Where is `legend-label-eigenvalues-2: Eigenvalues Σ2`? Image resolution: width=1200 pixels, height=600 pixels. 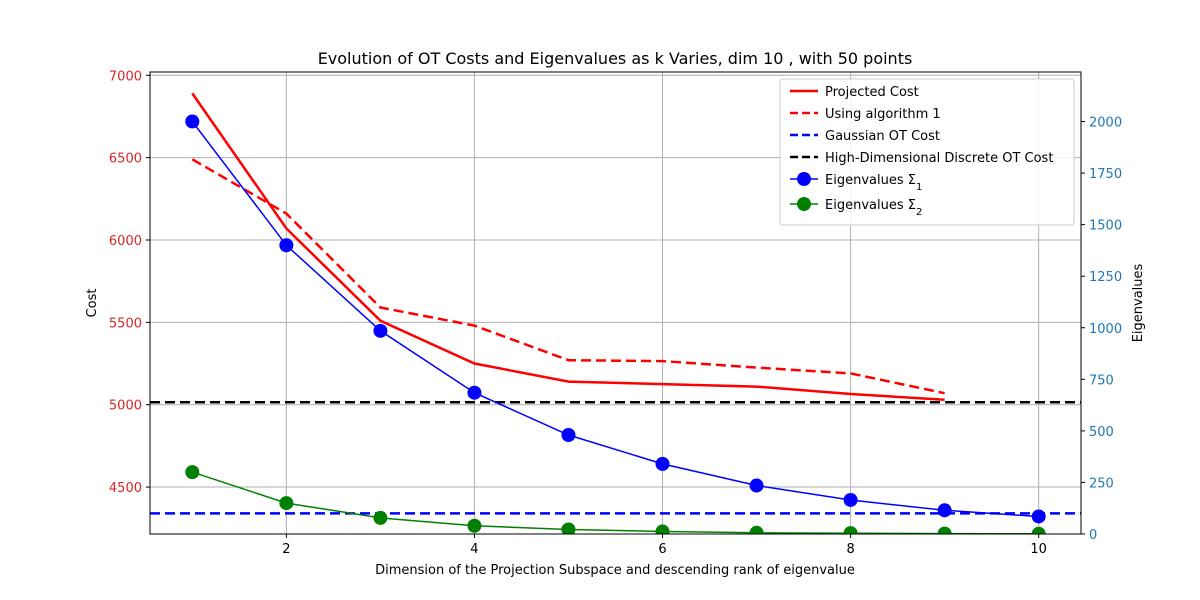
legend-label-eigenvalues-2: Eigenvalues Σ2 is located at coordinates (873, 208).